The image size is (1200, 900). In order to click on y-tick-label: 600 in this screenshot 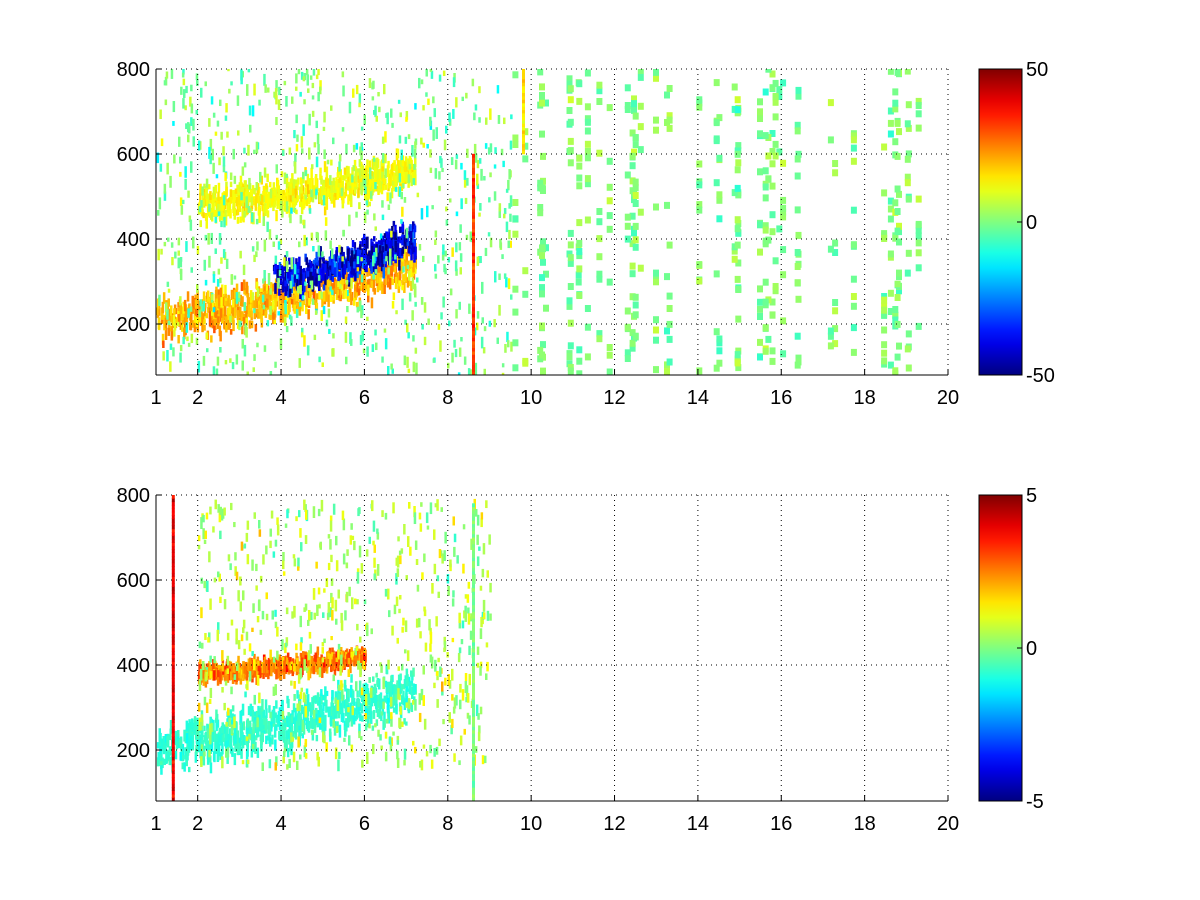, I will do `click(133, 155)`.